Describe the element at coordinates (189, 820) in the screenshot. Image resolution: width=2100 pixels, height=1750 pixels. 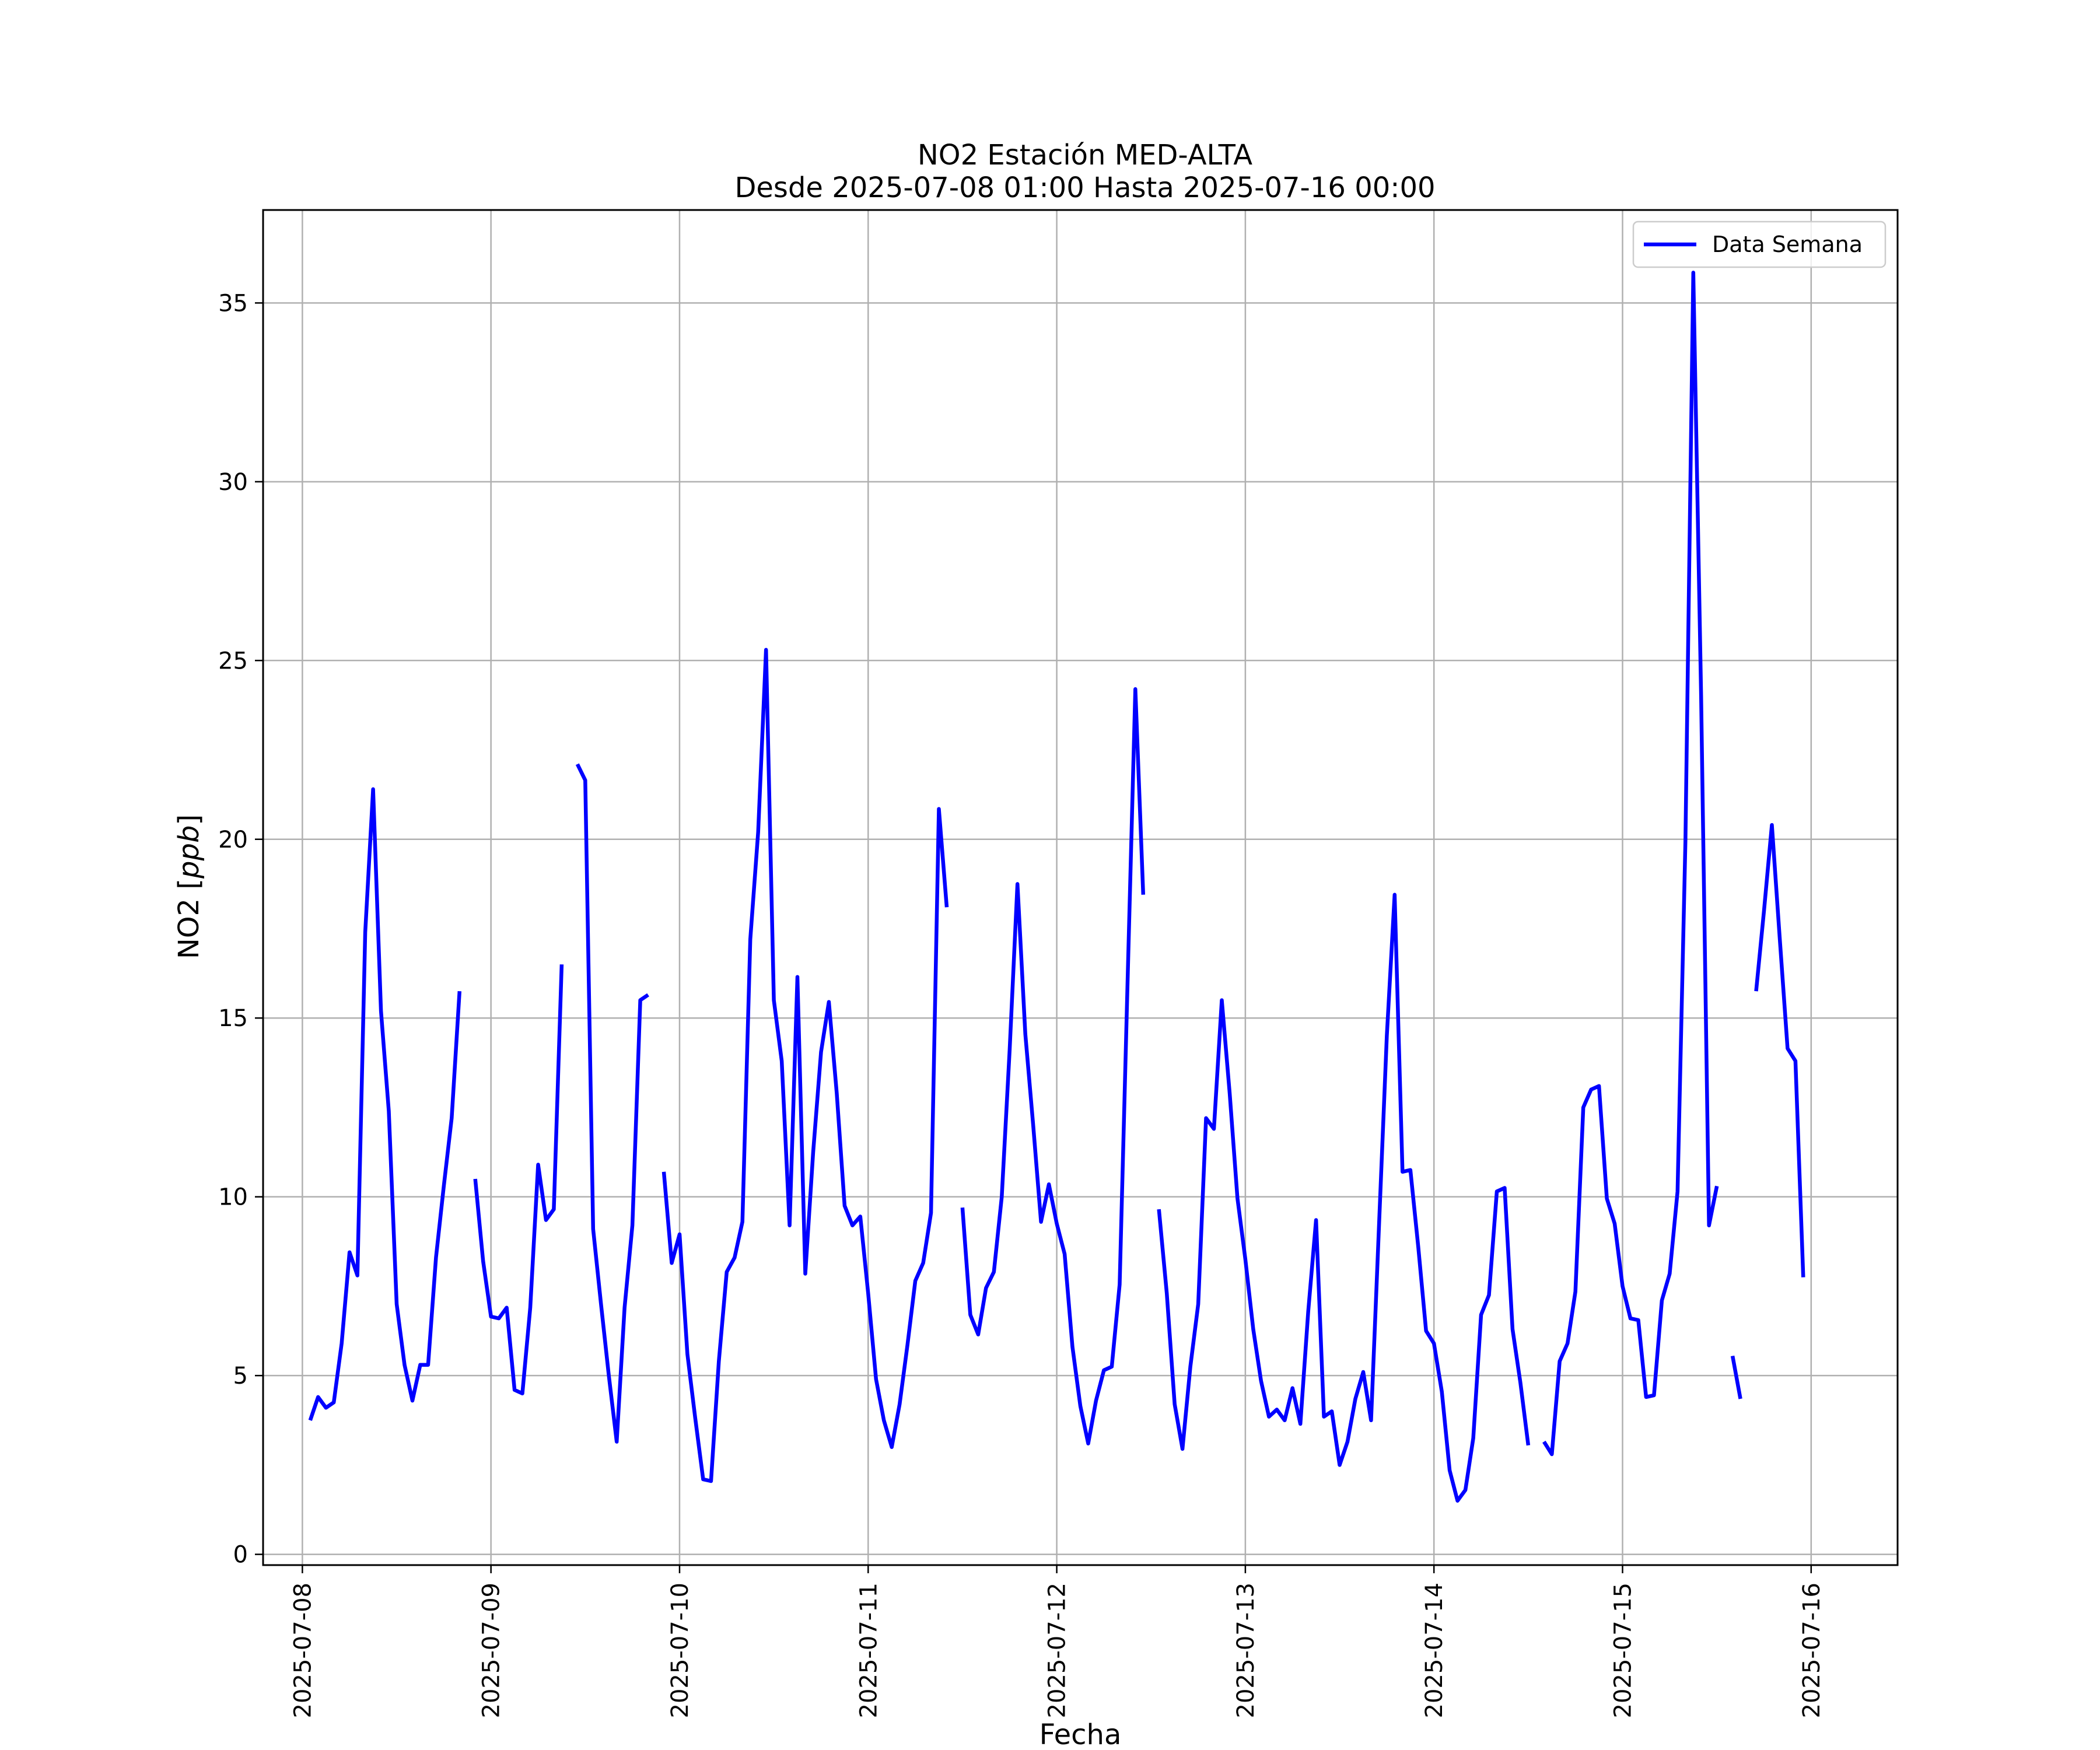
I see `y-axis-label-close-bracket: ]` at that location.